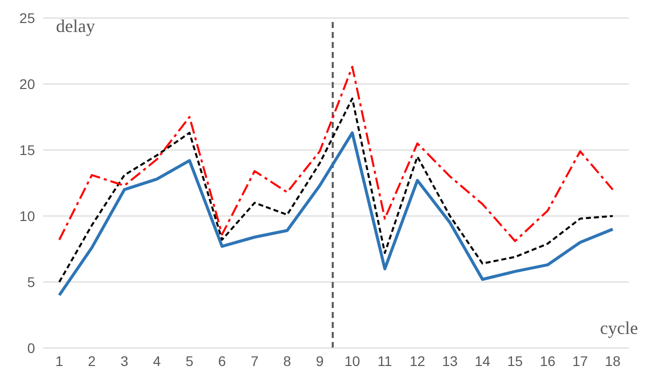  I want to click on x-tick-label: 9, so click(320, 360).